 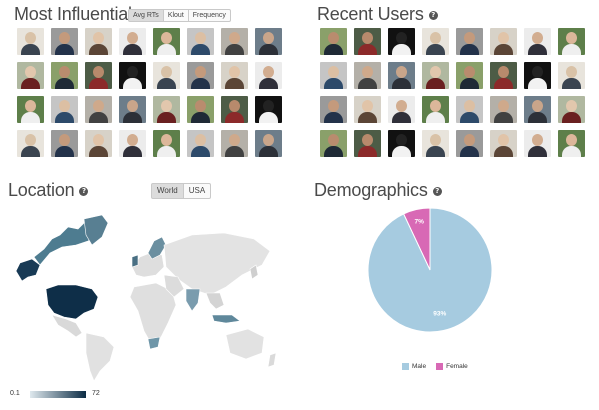 I want to click on tab-world: World, so click(x=167, y=191).